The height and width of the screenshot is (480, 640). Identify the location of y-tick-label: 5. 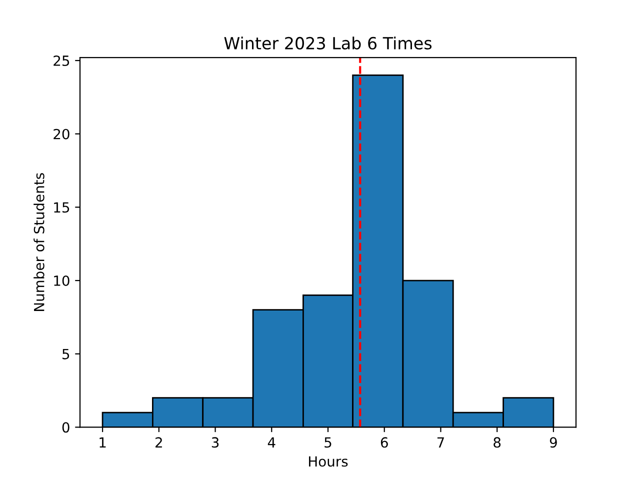
(66, 354).